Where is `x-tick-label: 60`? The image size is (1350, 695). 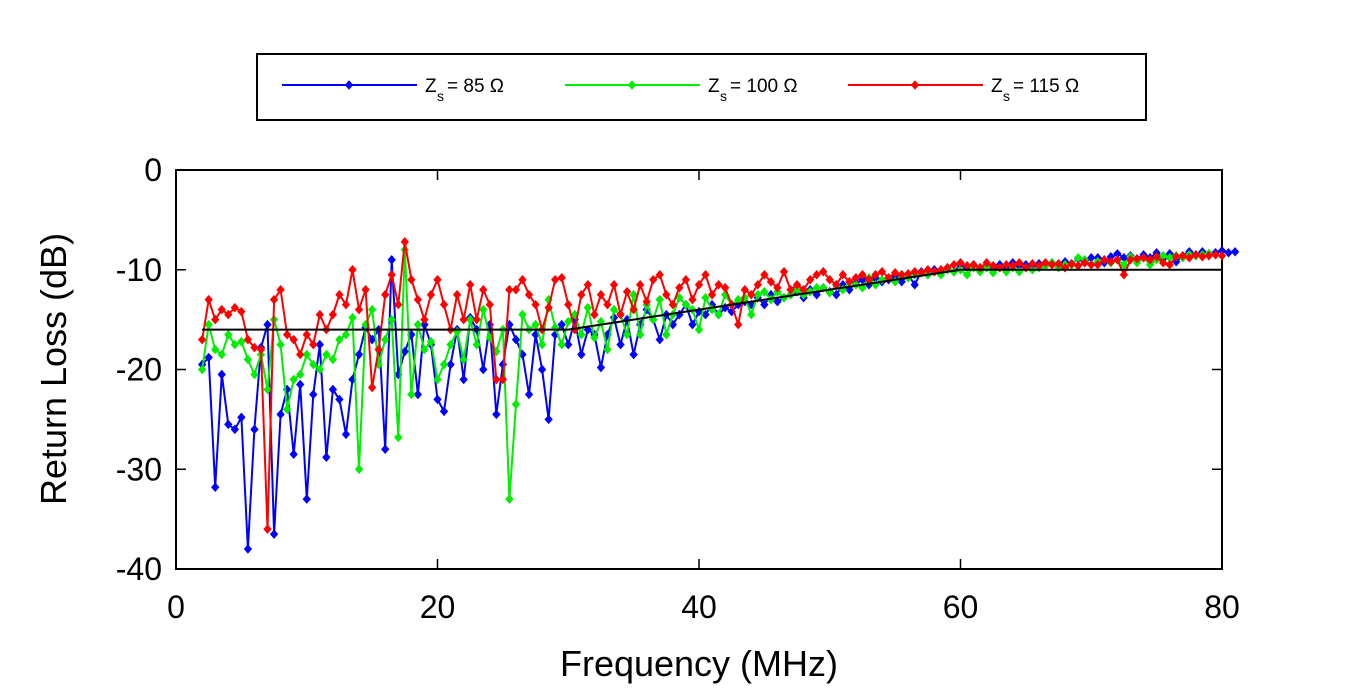
x-tick-label: 60 is located at coordinates (961, 607).